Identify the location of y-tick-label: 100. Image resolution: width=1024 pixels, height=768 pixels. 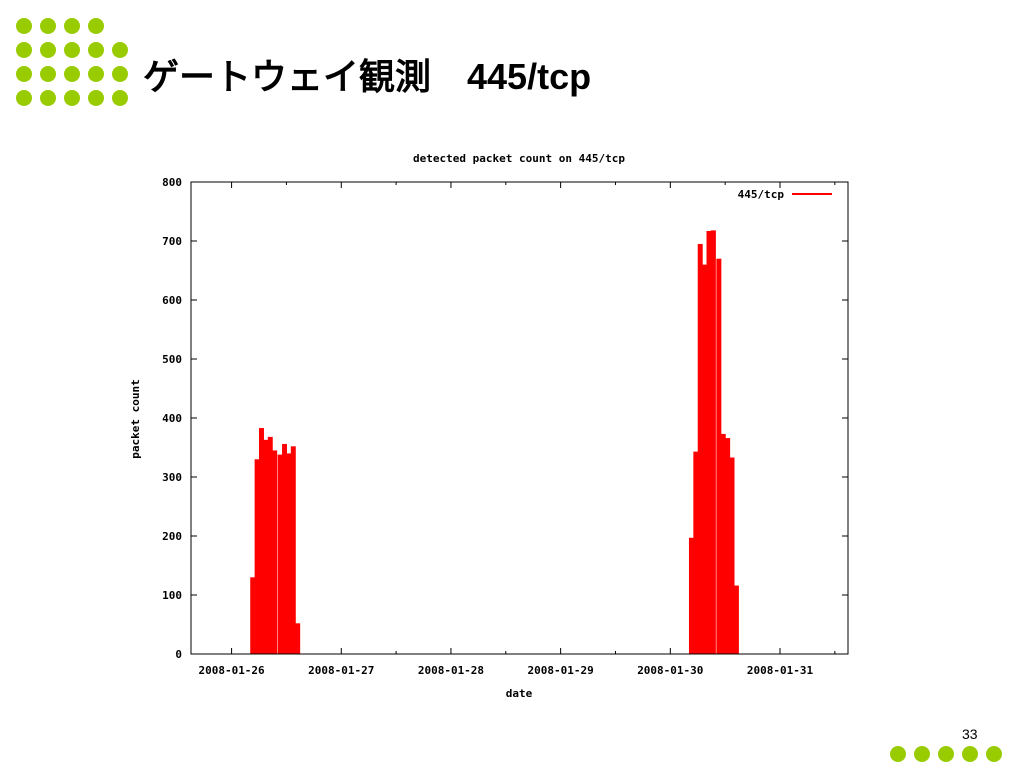
(172, 595).